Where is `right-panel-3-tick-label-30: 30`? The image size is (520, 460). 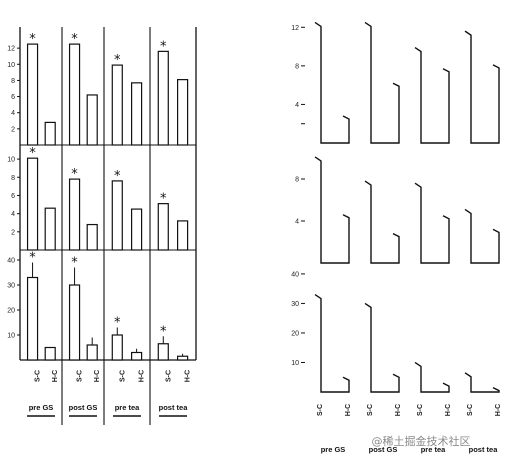
right-panel-3-tick-label-30: 30 is located at coordinates (295, 304).